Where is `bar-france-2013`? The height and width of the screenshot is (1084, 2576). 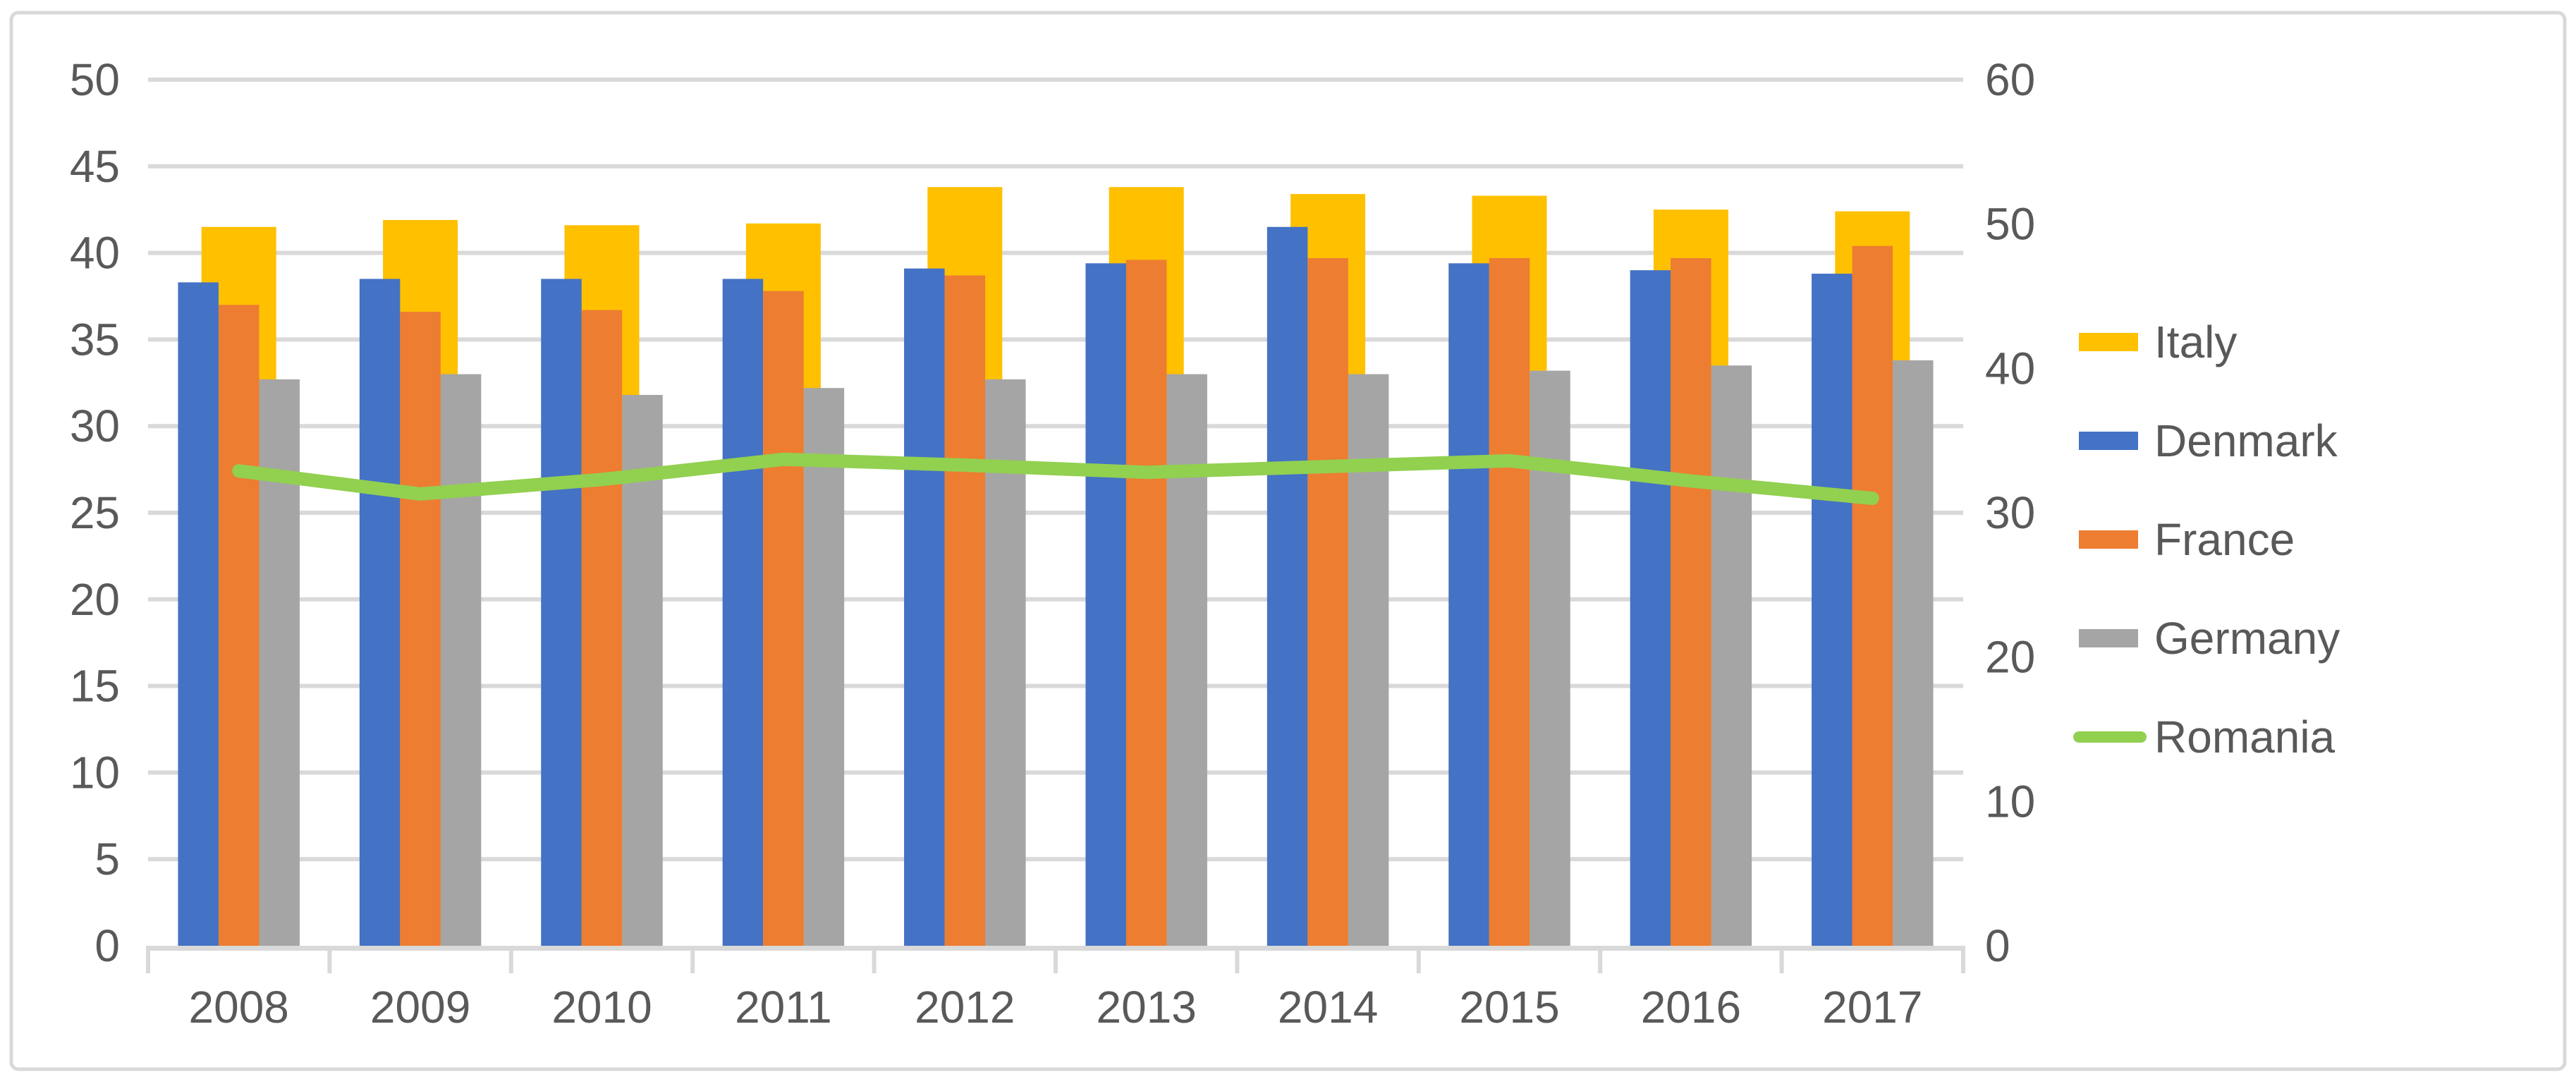 bar-france-2013 is located at coordinates (1146, 603).